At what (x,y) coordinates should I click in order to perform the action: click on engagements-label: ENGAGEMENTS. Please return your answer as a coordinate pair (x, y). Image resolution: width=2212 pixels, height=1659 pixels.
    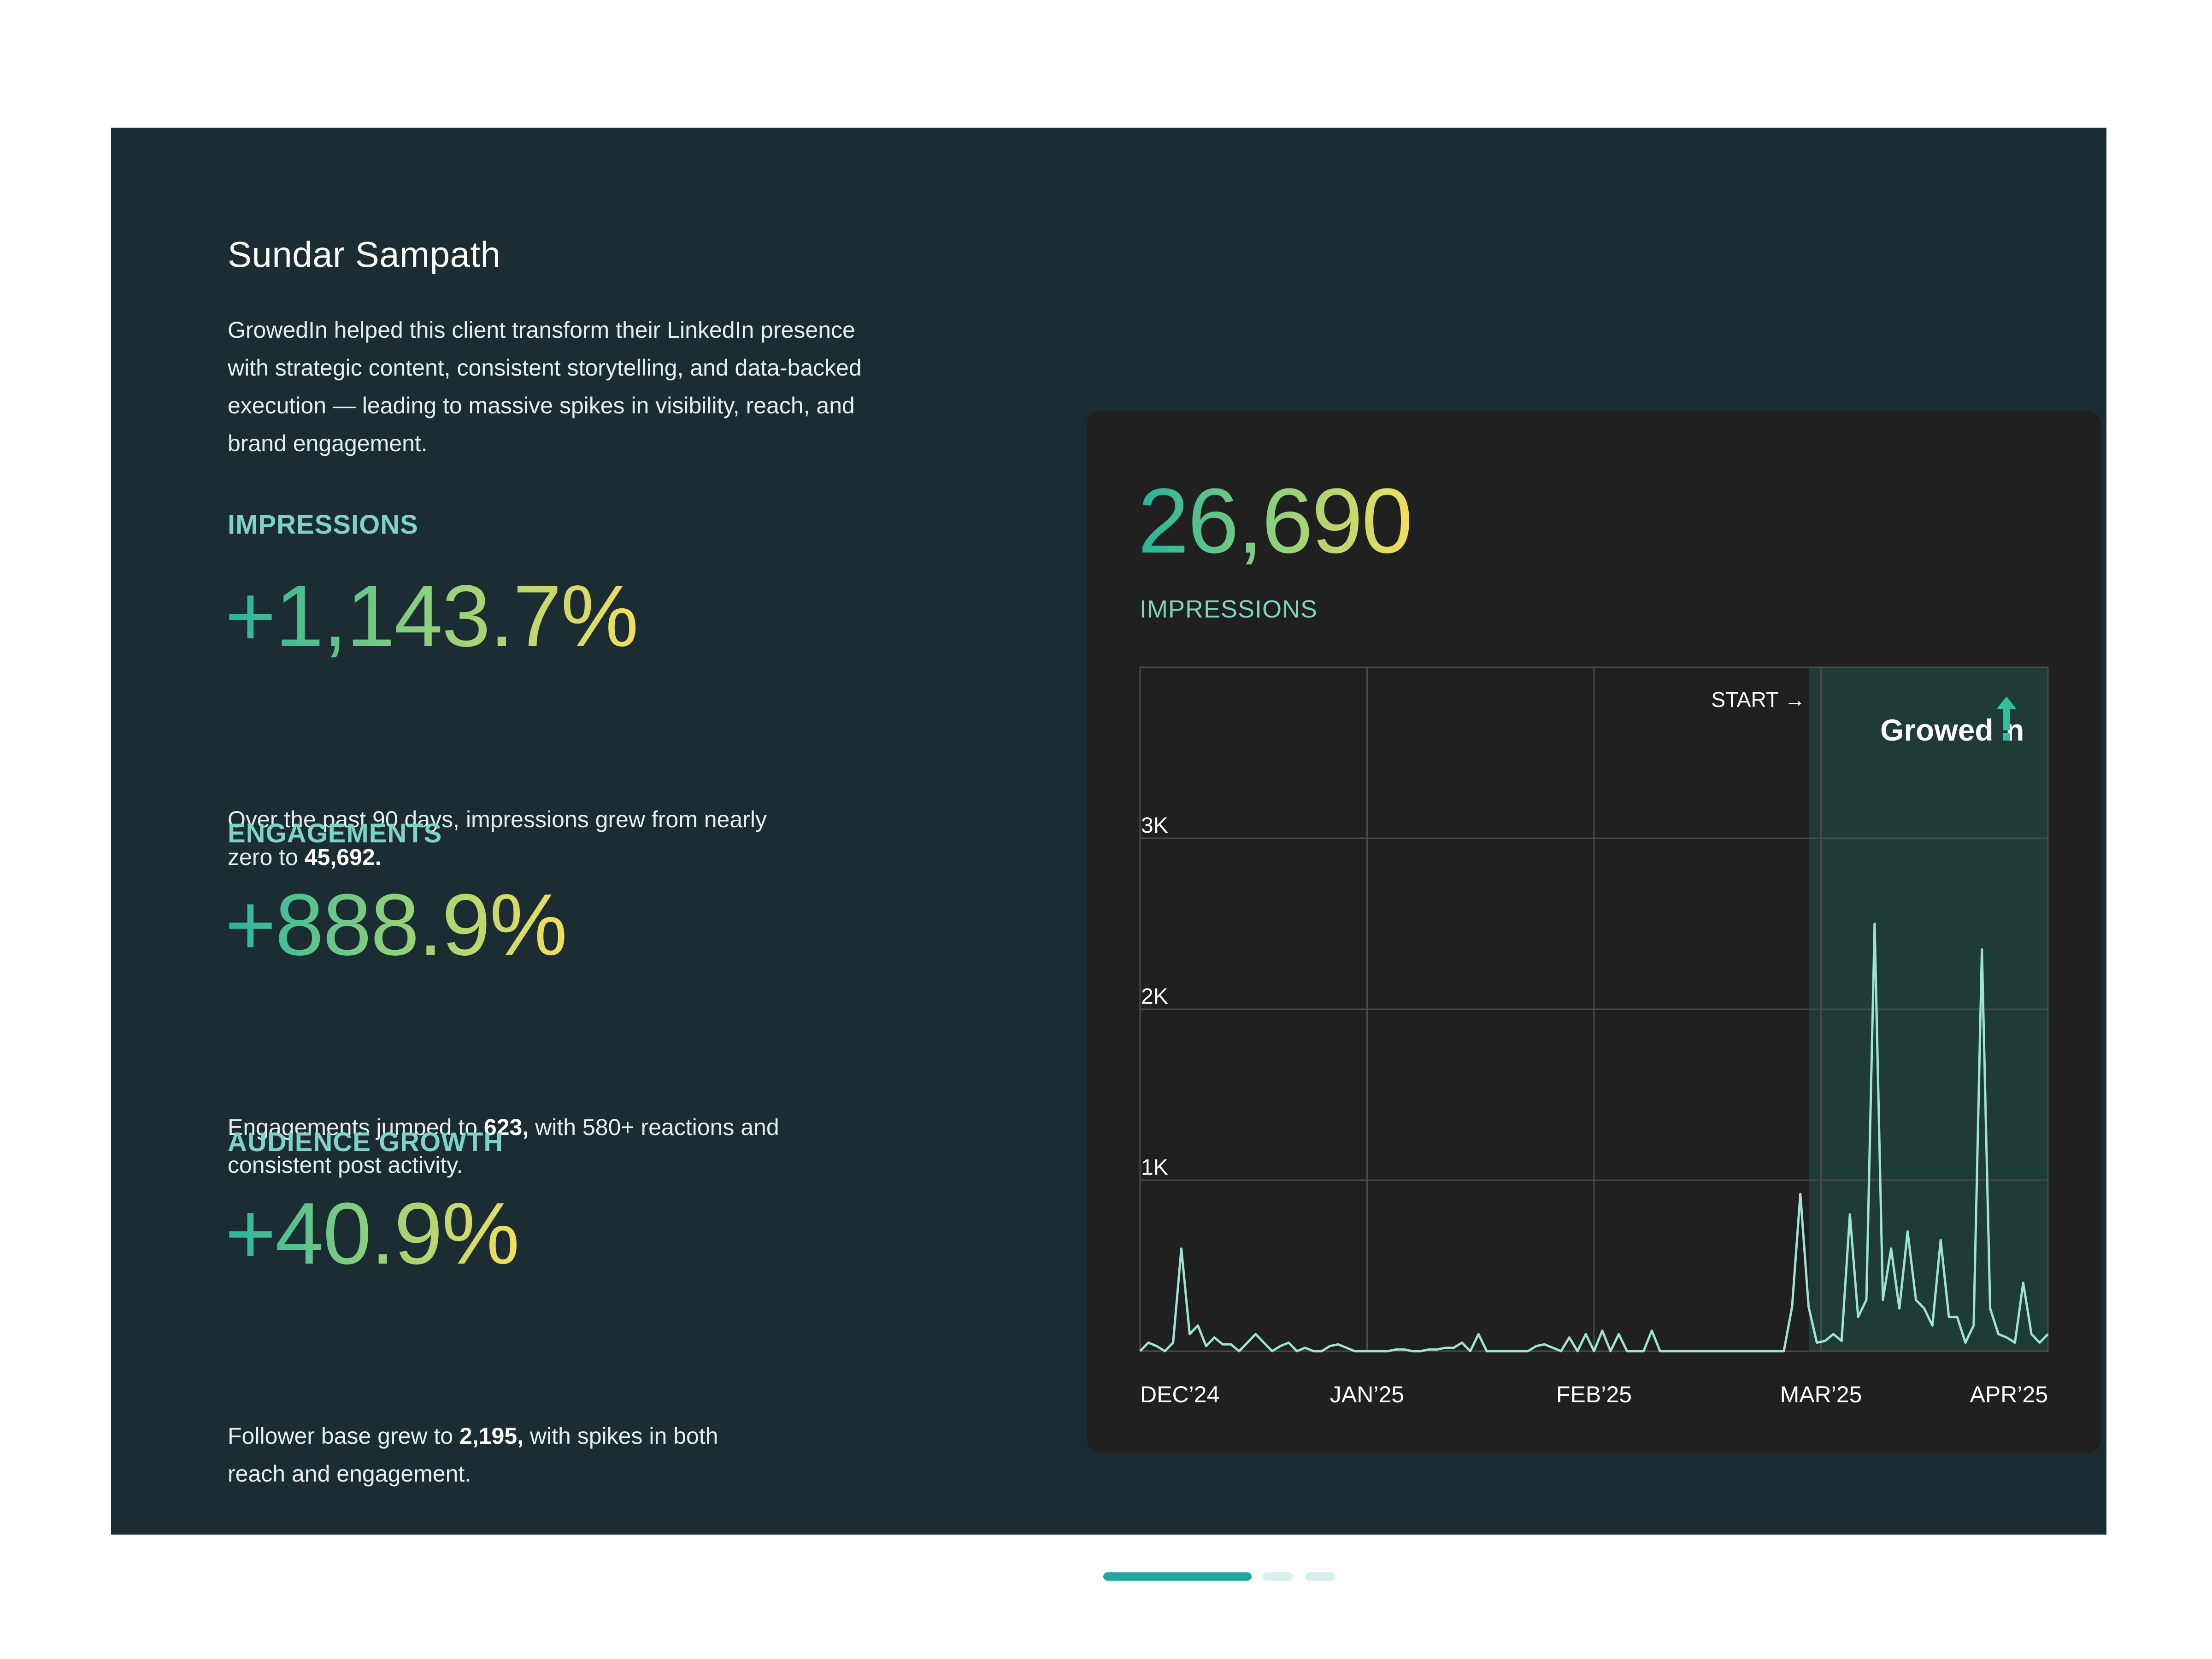
    Looking at the image, I should click on (335, 833).